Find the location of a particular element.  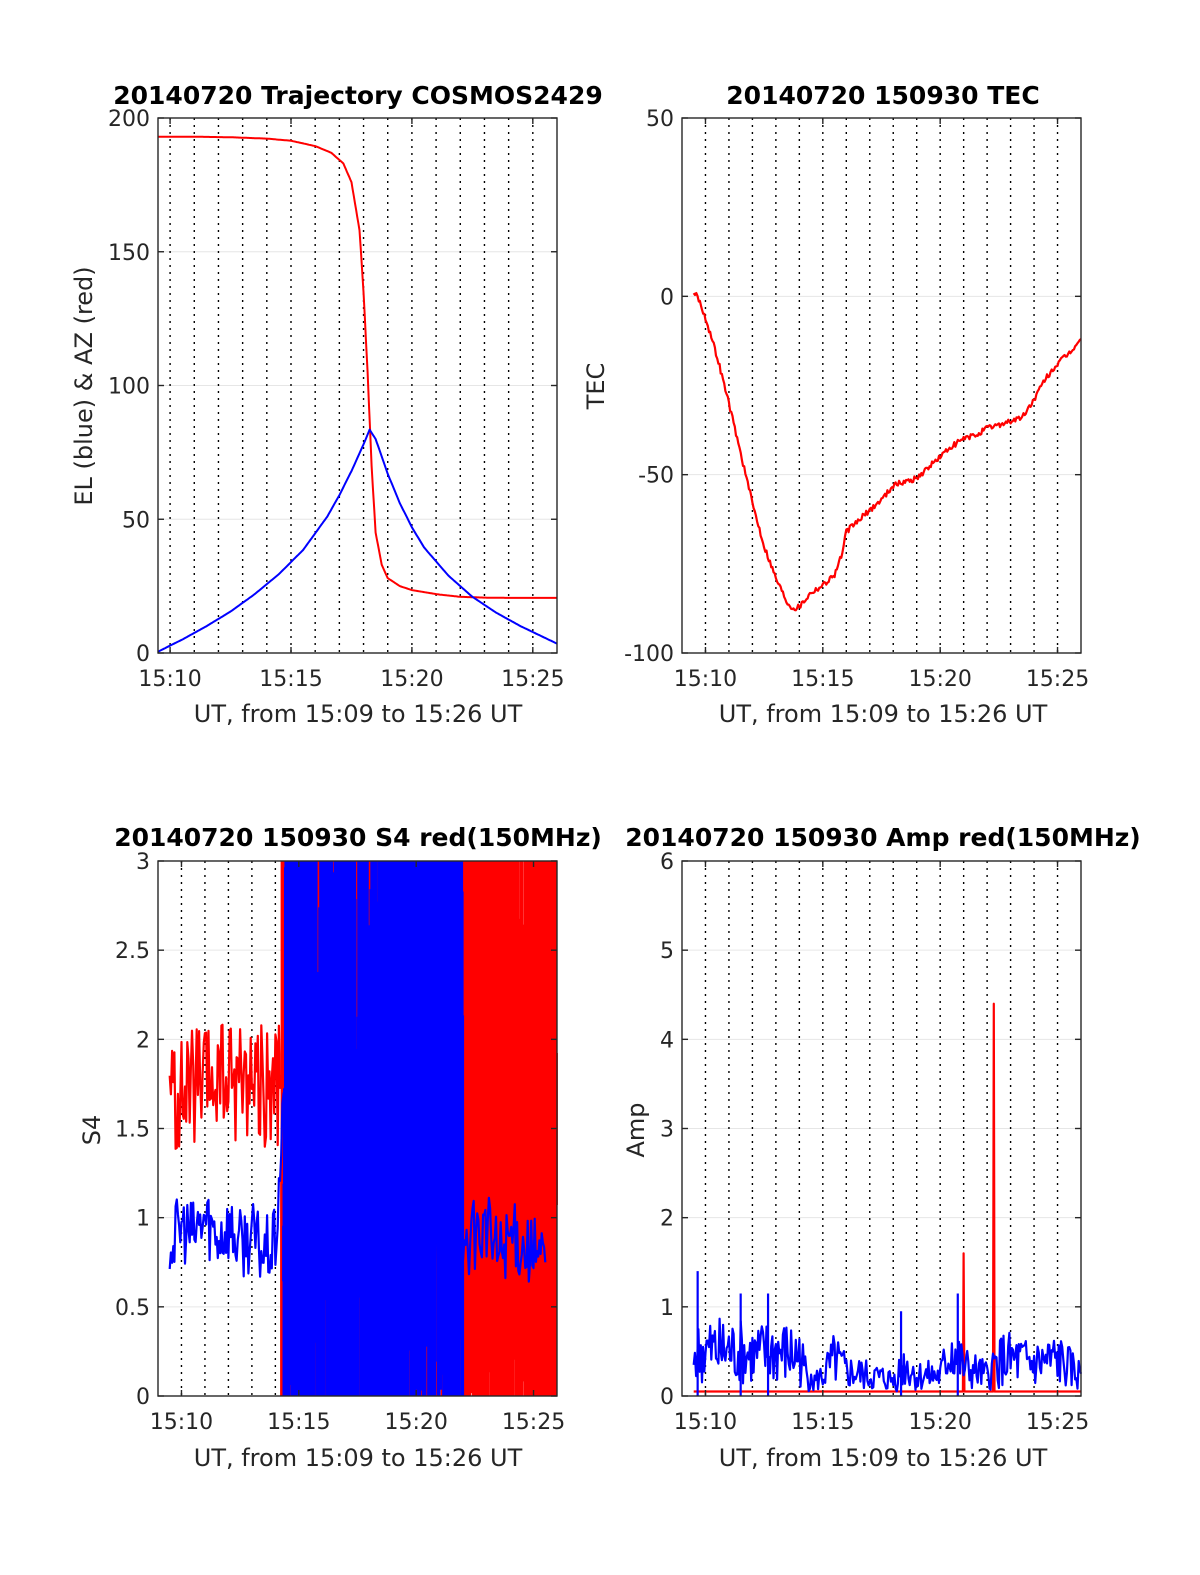

trajectory-ytick-label: 150 is located at coordinates (129, 253).